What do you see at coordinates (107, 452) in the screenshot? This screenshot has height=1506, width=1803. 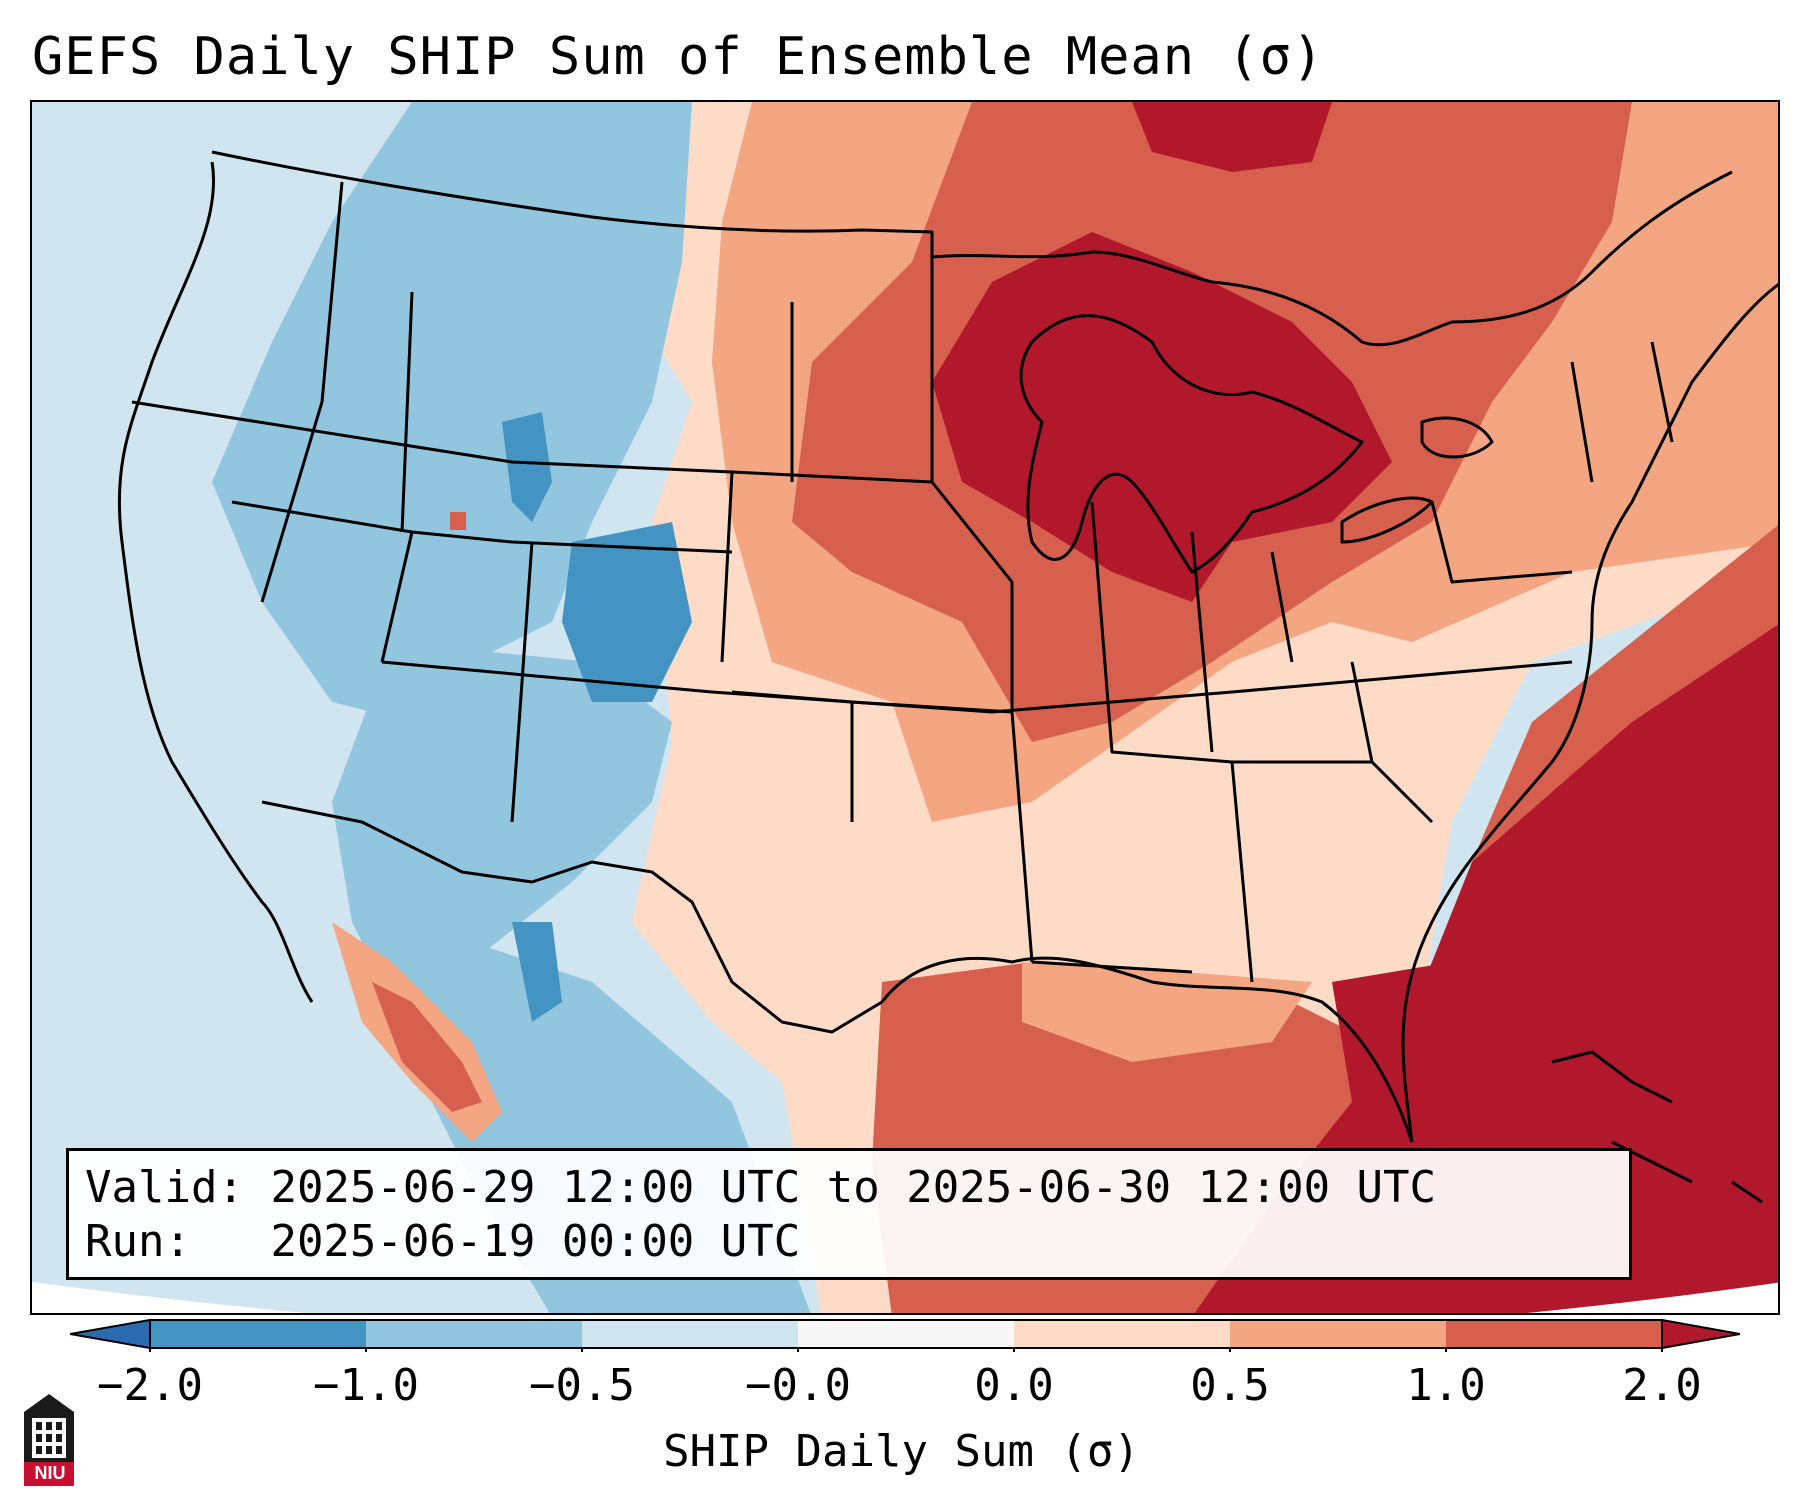 I see `pacific-outside-domain` at bounding box center [107, 452].